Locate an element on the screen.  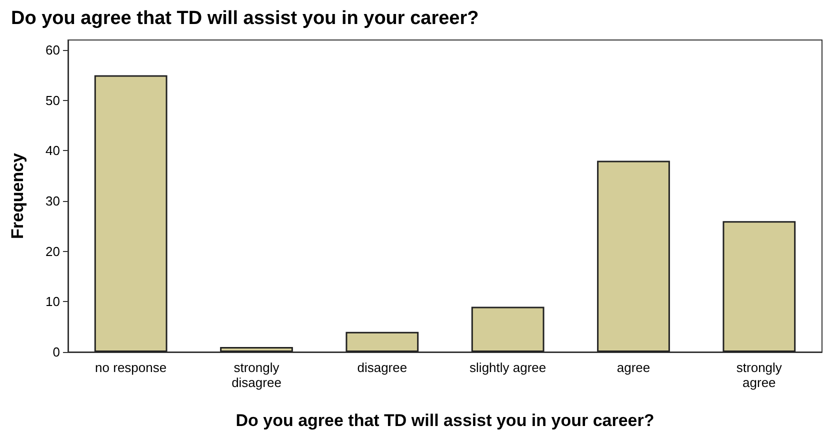
y-tick-label: 50 is located at coordinates (53, 100).